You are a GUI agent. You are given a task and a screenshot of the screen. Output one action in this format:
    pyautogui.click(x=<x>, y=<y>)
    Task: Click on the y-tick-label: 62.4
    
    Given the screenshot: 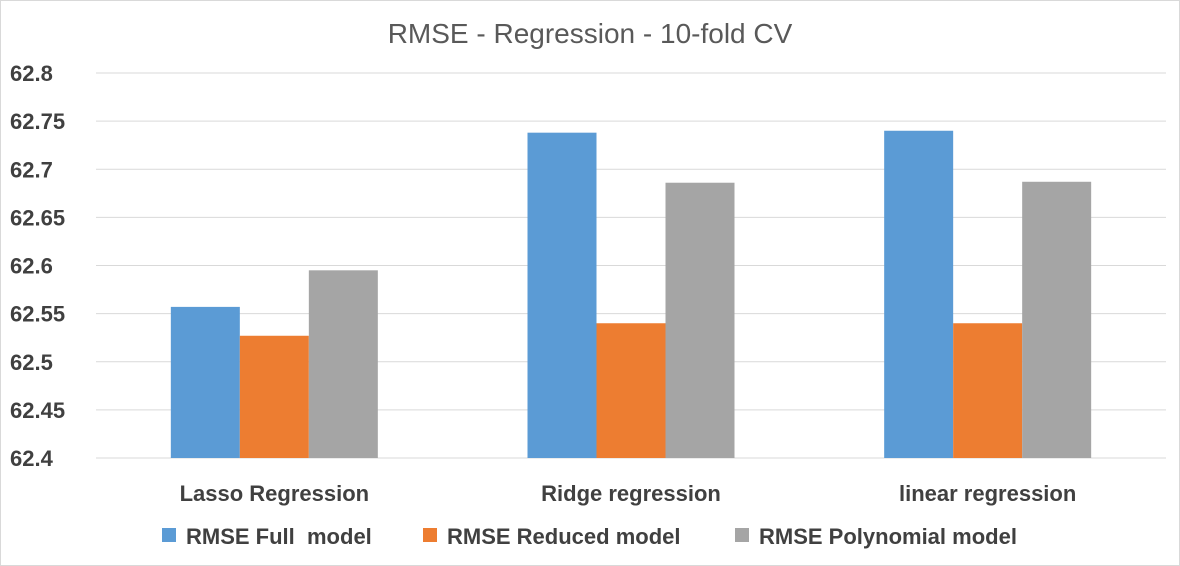 What is the action you would take?
    pyautogui.click(x=32, y=458)
    